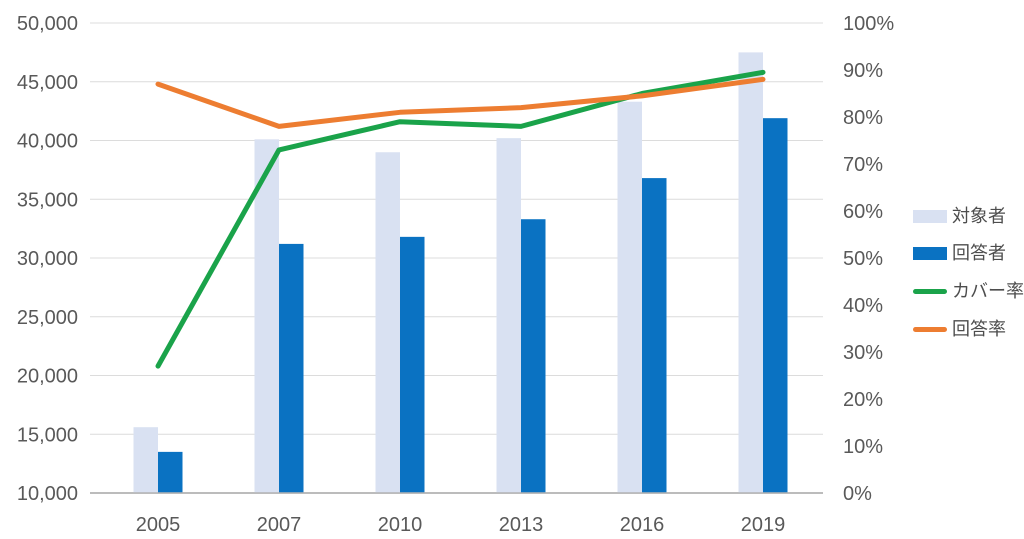 The image size is (1024, 539). What do you see at coordinates (868, 24) in the screenshot?
I see `right-axis-tick-100: 100%` at bounding box center [868, 24].